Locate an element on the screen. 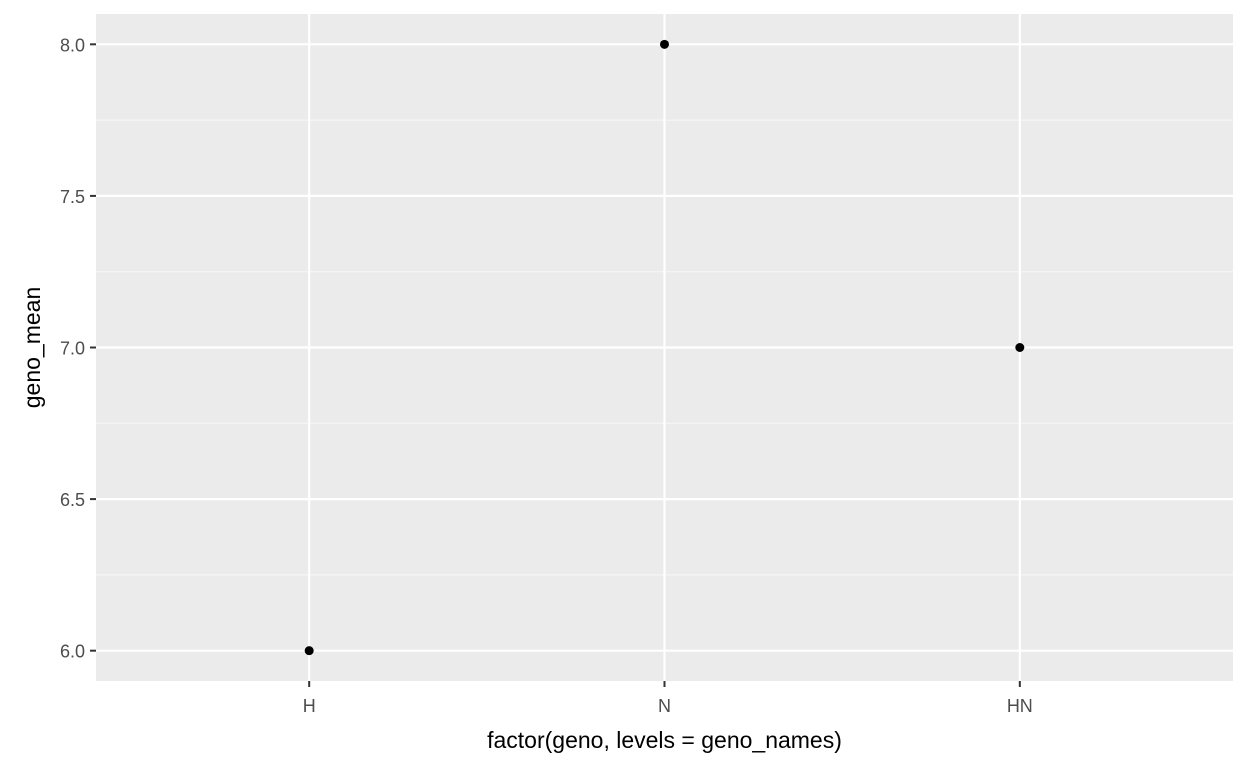 Image resolution: width=1248 pixels, height=768 pixels. y-tick-label: 6.5 is located at coordinates (72, 500).